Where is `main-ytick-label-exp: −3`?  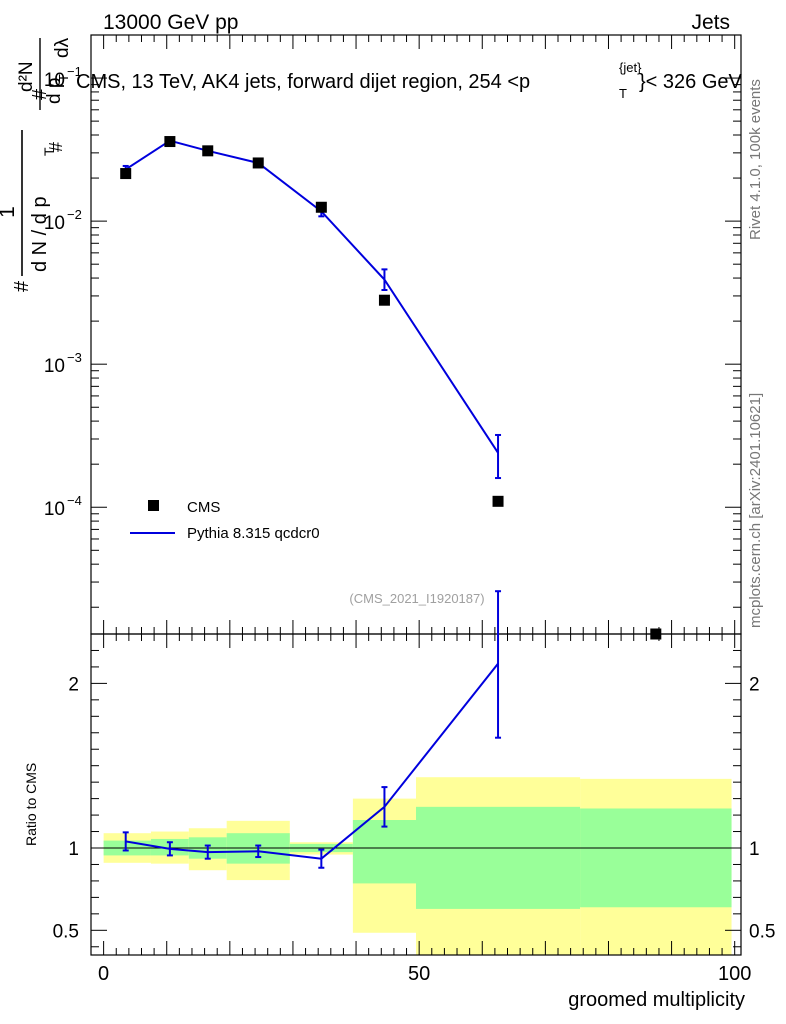
main-ytick-label-exp: −3 is located at coordinates (74, 357).